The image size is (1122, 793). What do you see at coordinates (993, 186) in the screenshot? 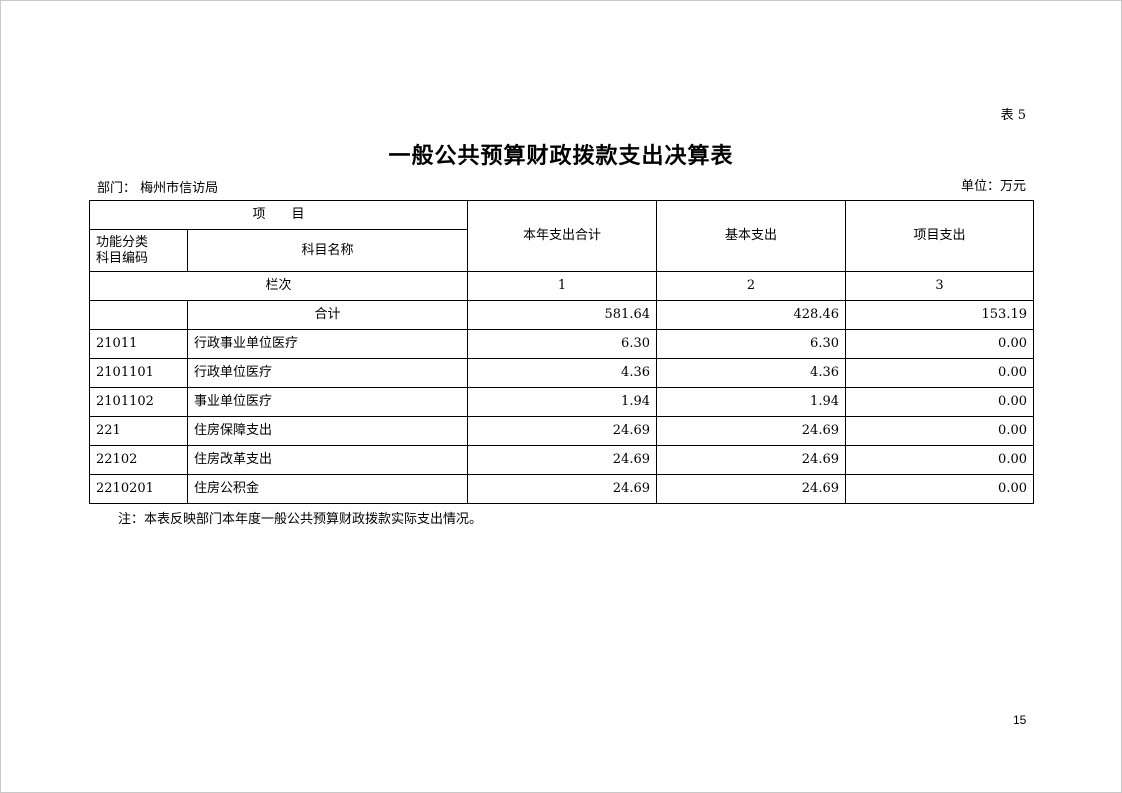
I see `unit-label: 单位：万元` at bounding box center [993, 186].